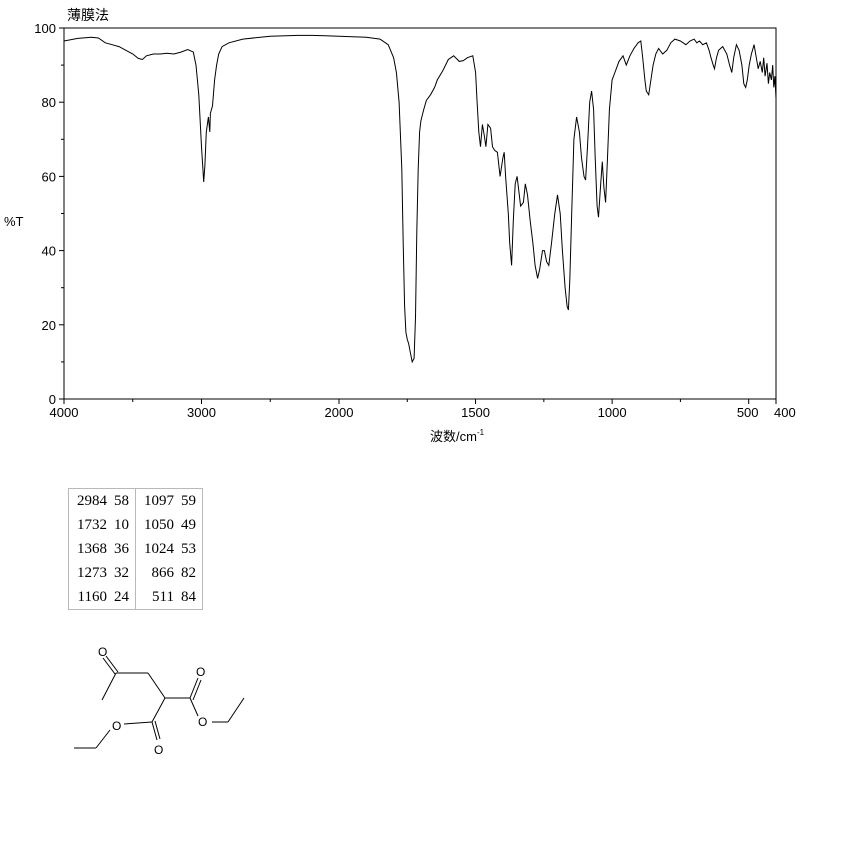 Image resolution: width=850 pixels, height=850 pixels. I want to click on peak-wavenumber: 1160, so click(92, 597).